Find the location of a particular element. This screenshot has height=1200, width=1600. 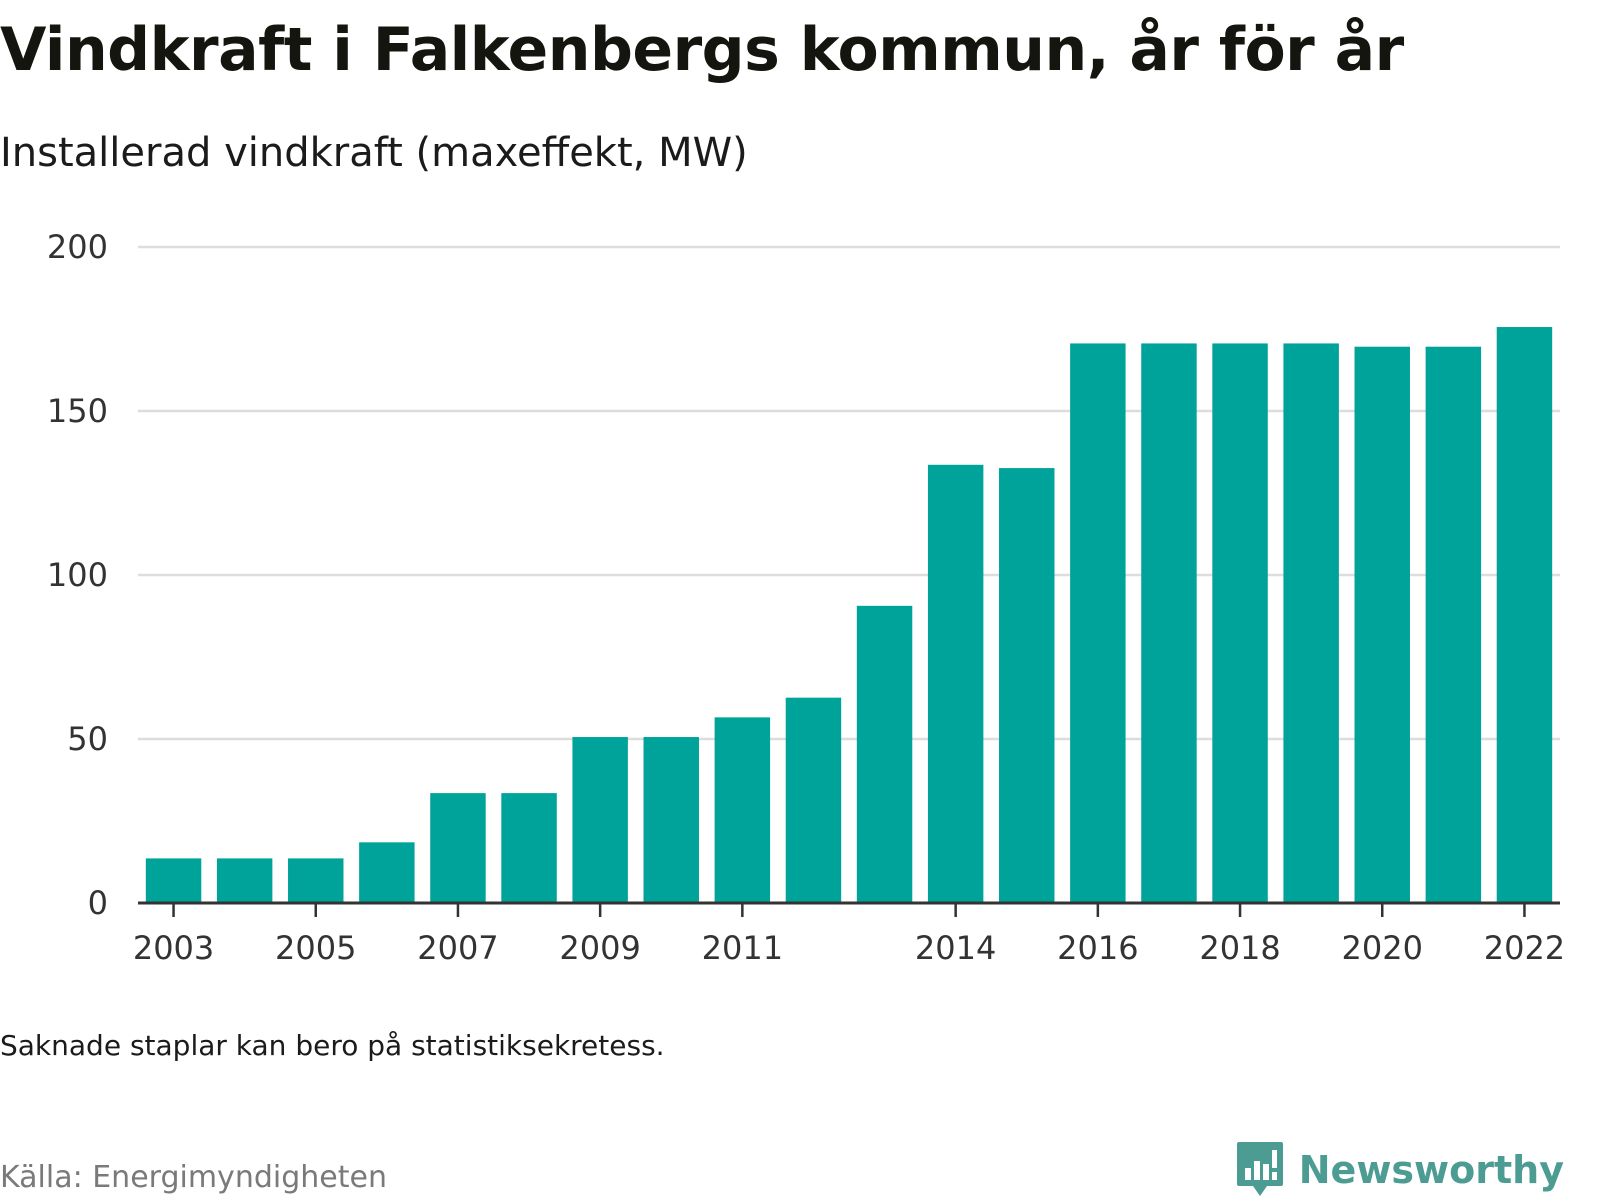

x-tick-label: 2020 is located at coordinates (1382, 948).